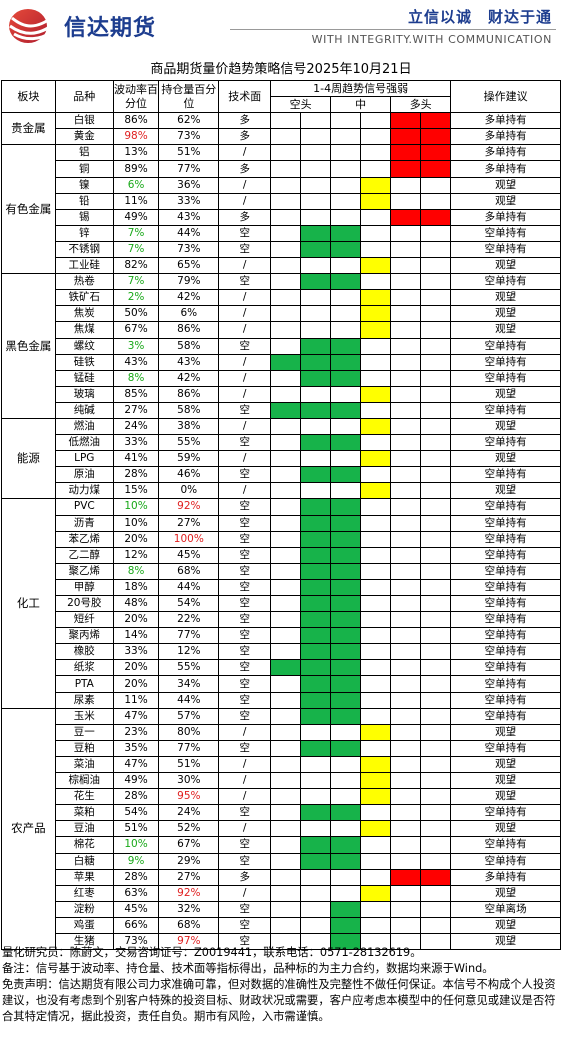 Image resolution: width=562 pixels, height=1064 pixels. What do you see at coordinates (84, 378) in the screenshot?
I see `variety-cell: 锰硅` at bounding box center [84, 378].